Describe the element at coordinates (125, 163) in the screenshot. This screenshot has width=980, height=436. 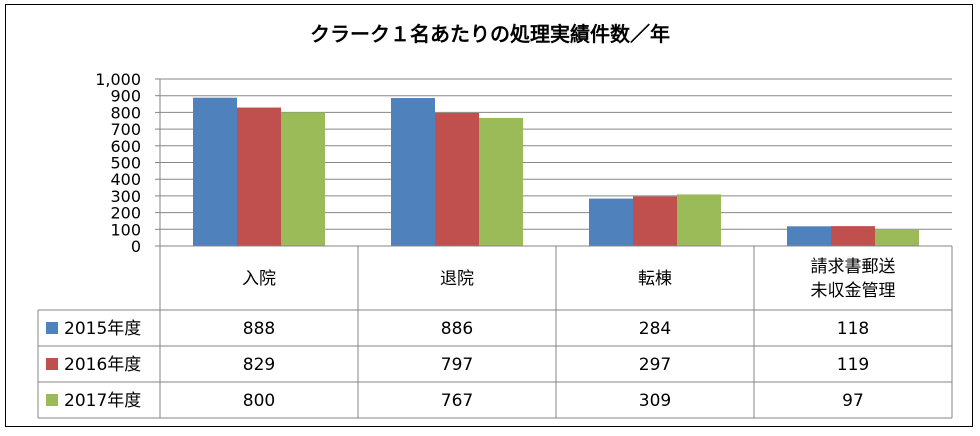
I see `y-tick-label: 500` at that location.